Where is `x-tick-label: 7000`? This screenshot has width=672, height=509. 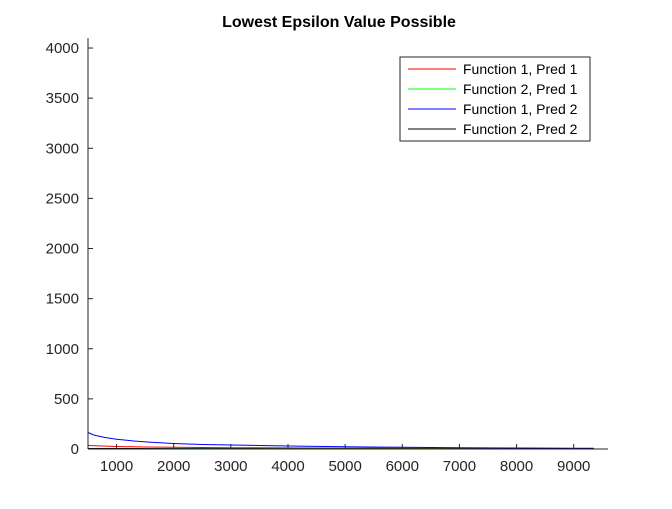 x-tick-label: 7000 is located at coordinates (459, 466).